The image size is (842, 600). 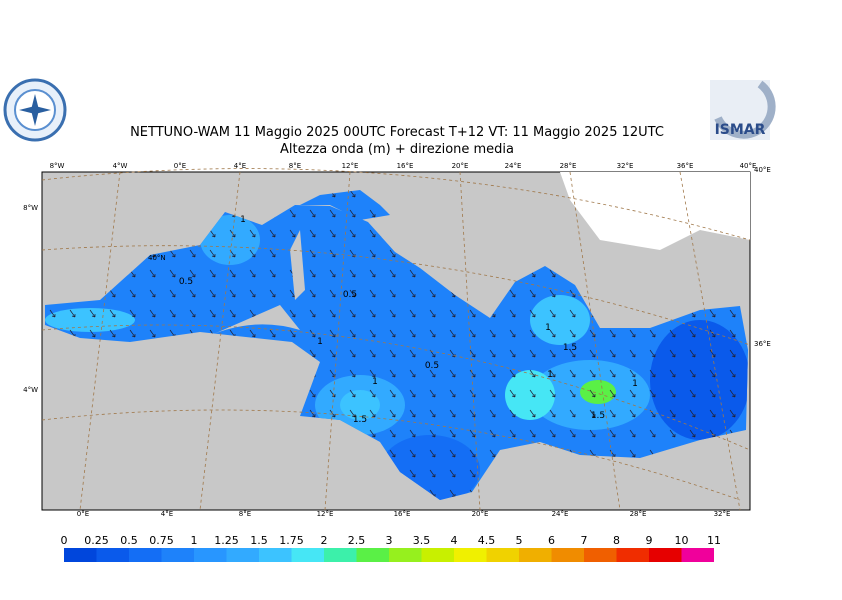 I want to click on outside-area, so click(x=655, y=211).